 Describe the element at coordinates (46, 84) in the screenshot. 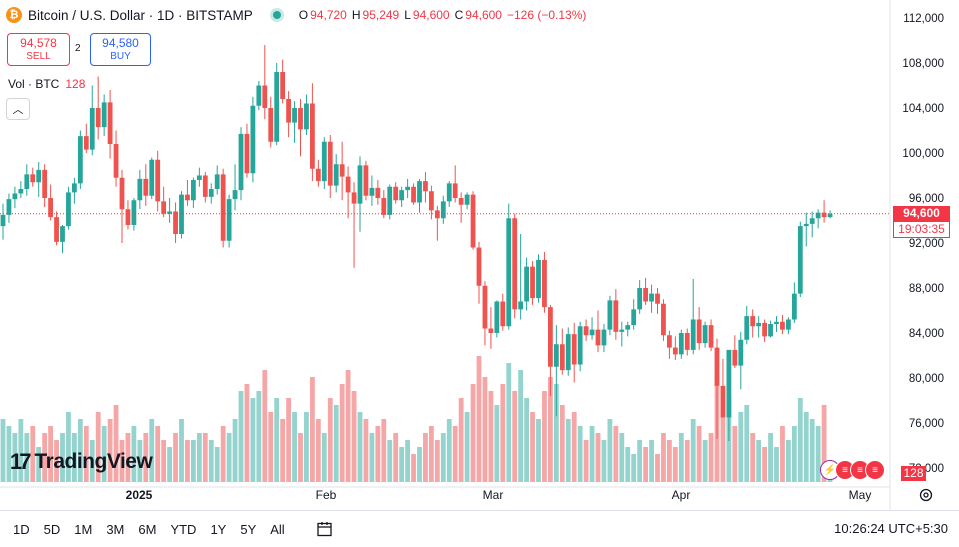

I see `volume-legend: Vol · BTC 128` at that location.